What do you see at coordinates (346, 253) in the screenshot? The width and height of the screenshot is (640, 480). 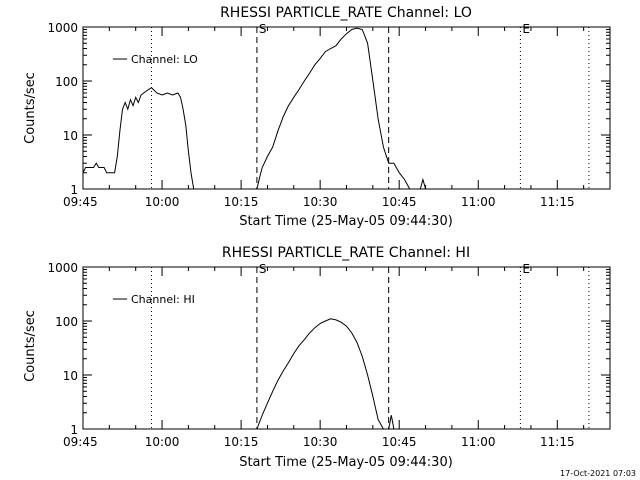 I see `chart-title: RHESSI PARTICLE_RATE Channel: HI` at bounding box center [346, 253].